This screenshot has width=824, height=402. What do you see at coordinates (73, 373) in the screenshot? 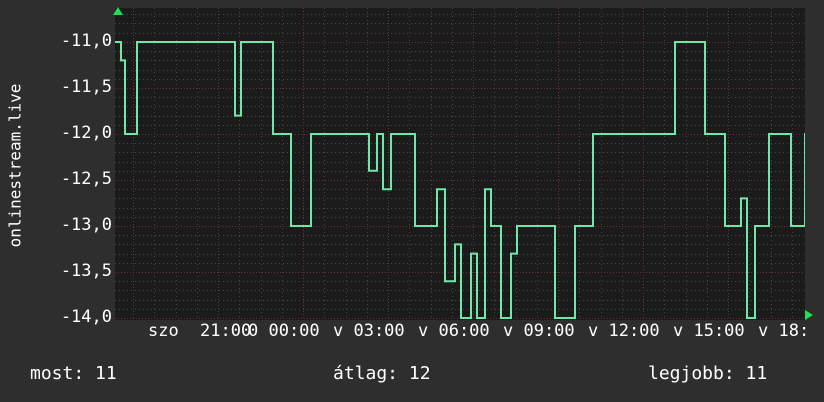
I see `stat-now: most: 11` at bounding box center [73, 373].